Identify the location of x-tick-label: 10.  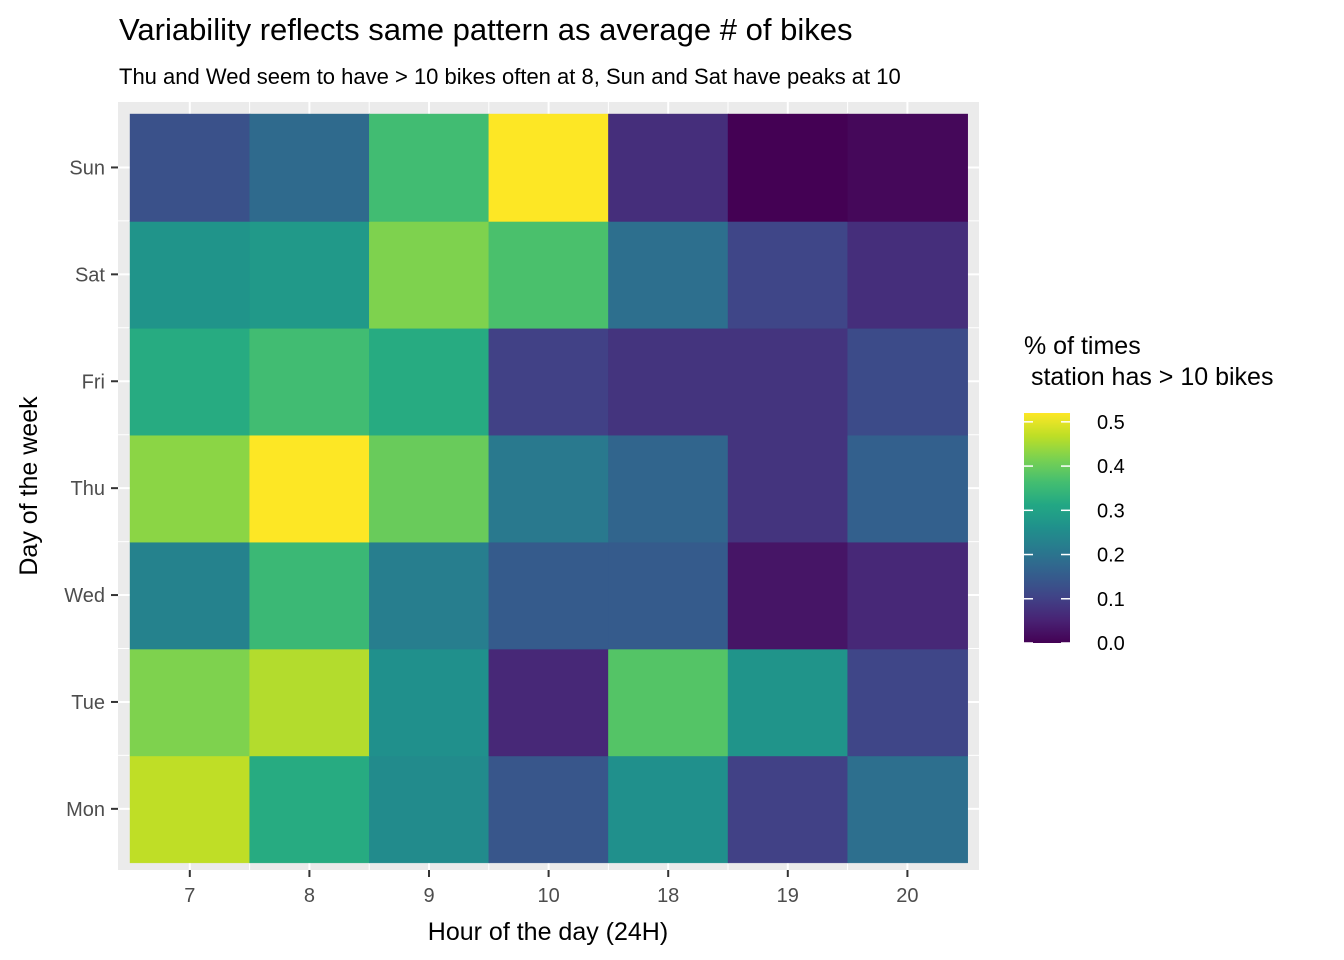
(548, 896).